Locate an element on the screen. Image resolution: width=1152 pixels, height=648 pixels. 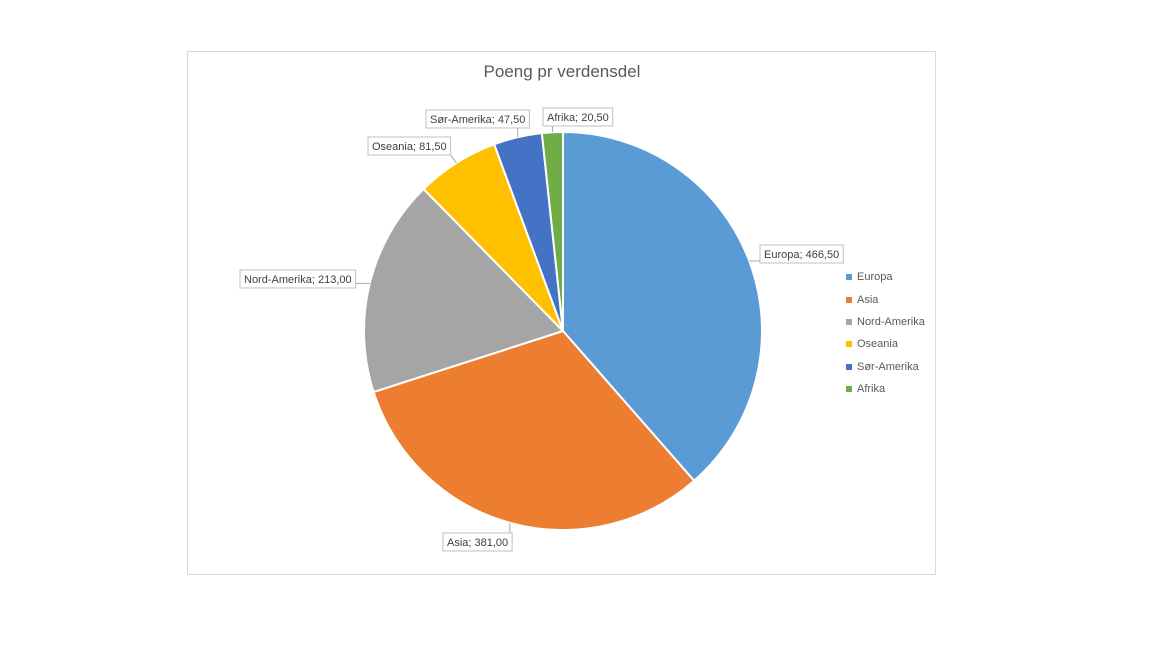
legend-label: Afrika is located at coordinates (871, 389).